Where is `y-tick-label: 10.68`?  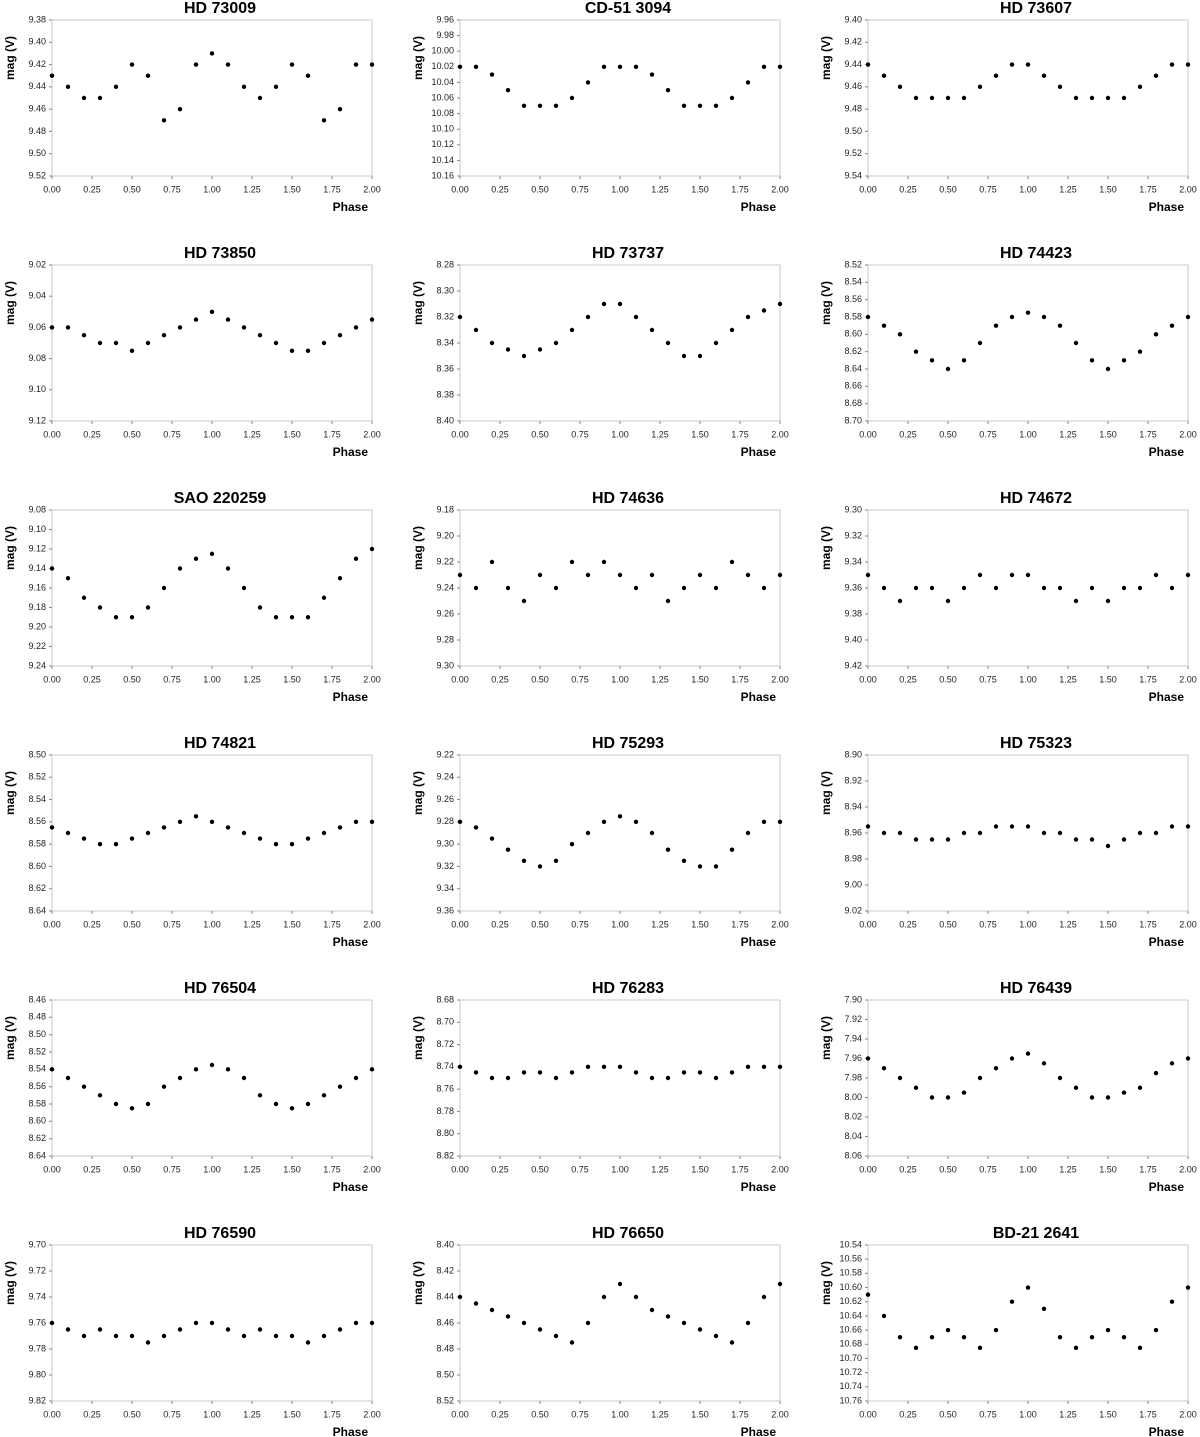 y-tick-label: 10.68 is located at coordinates (850, 1344).